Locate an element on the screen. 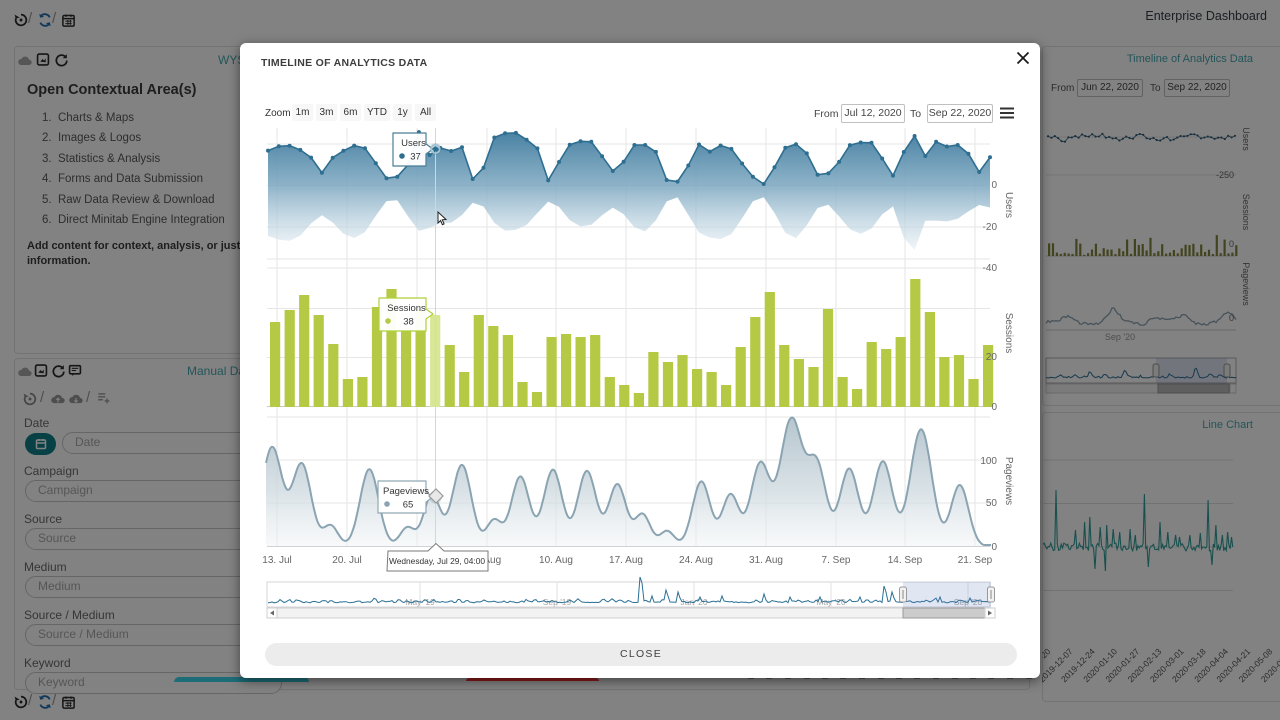 The width and height of the screenshot is (1280, 720). svg-text: 13. Jul is located at coordinates (276, 560).